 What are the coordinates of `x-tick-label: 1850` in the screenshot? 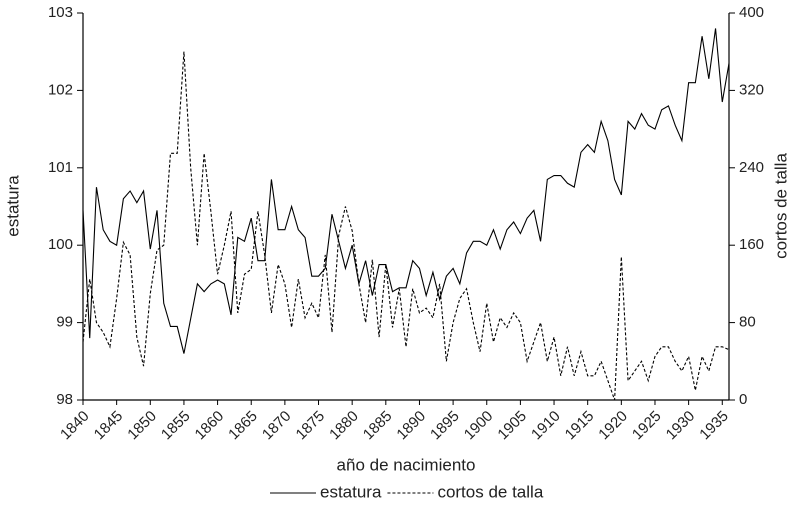 It's located at (142, 426).